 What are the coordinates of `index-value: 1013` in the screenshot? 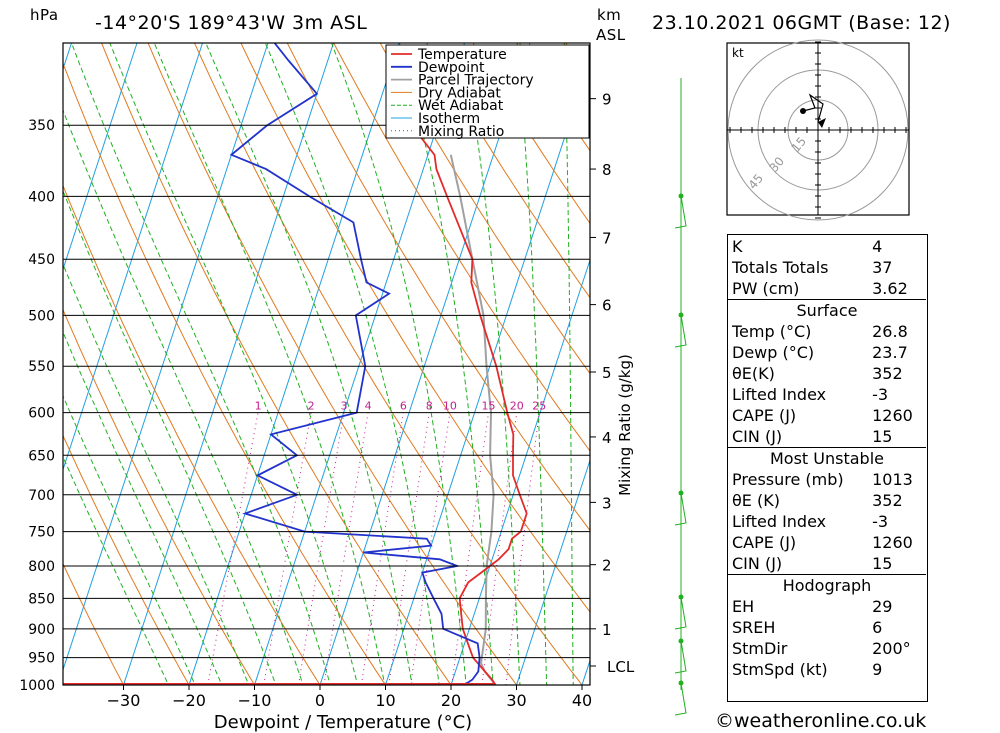 It's located at (892, 479).